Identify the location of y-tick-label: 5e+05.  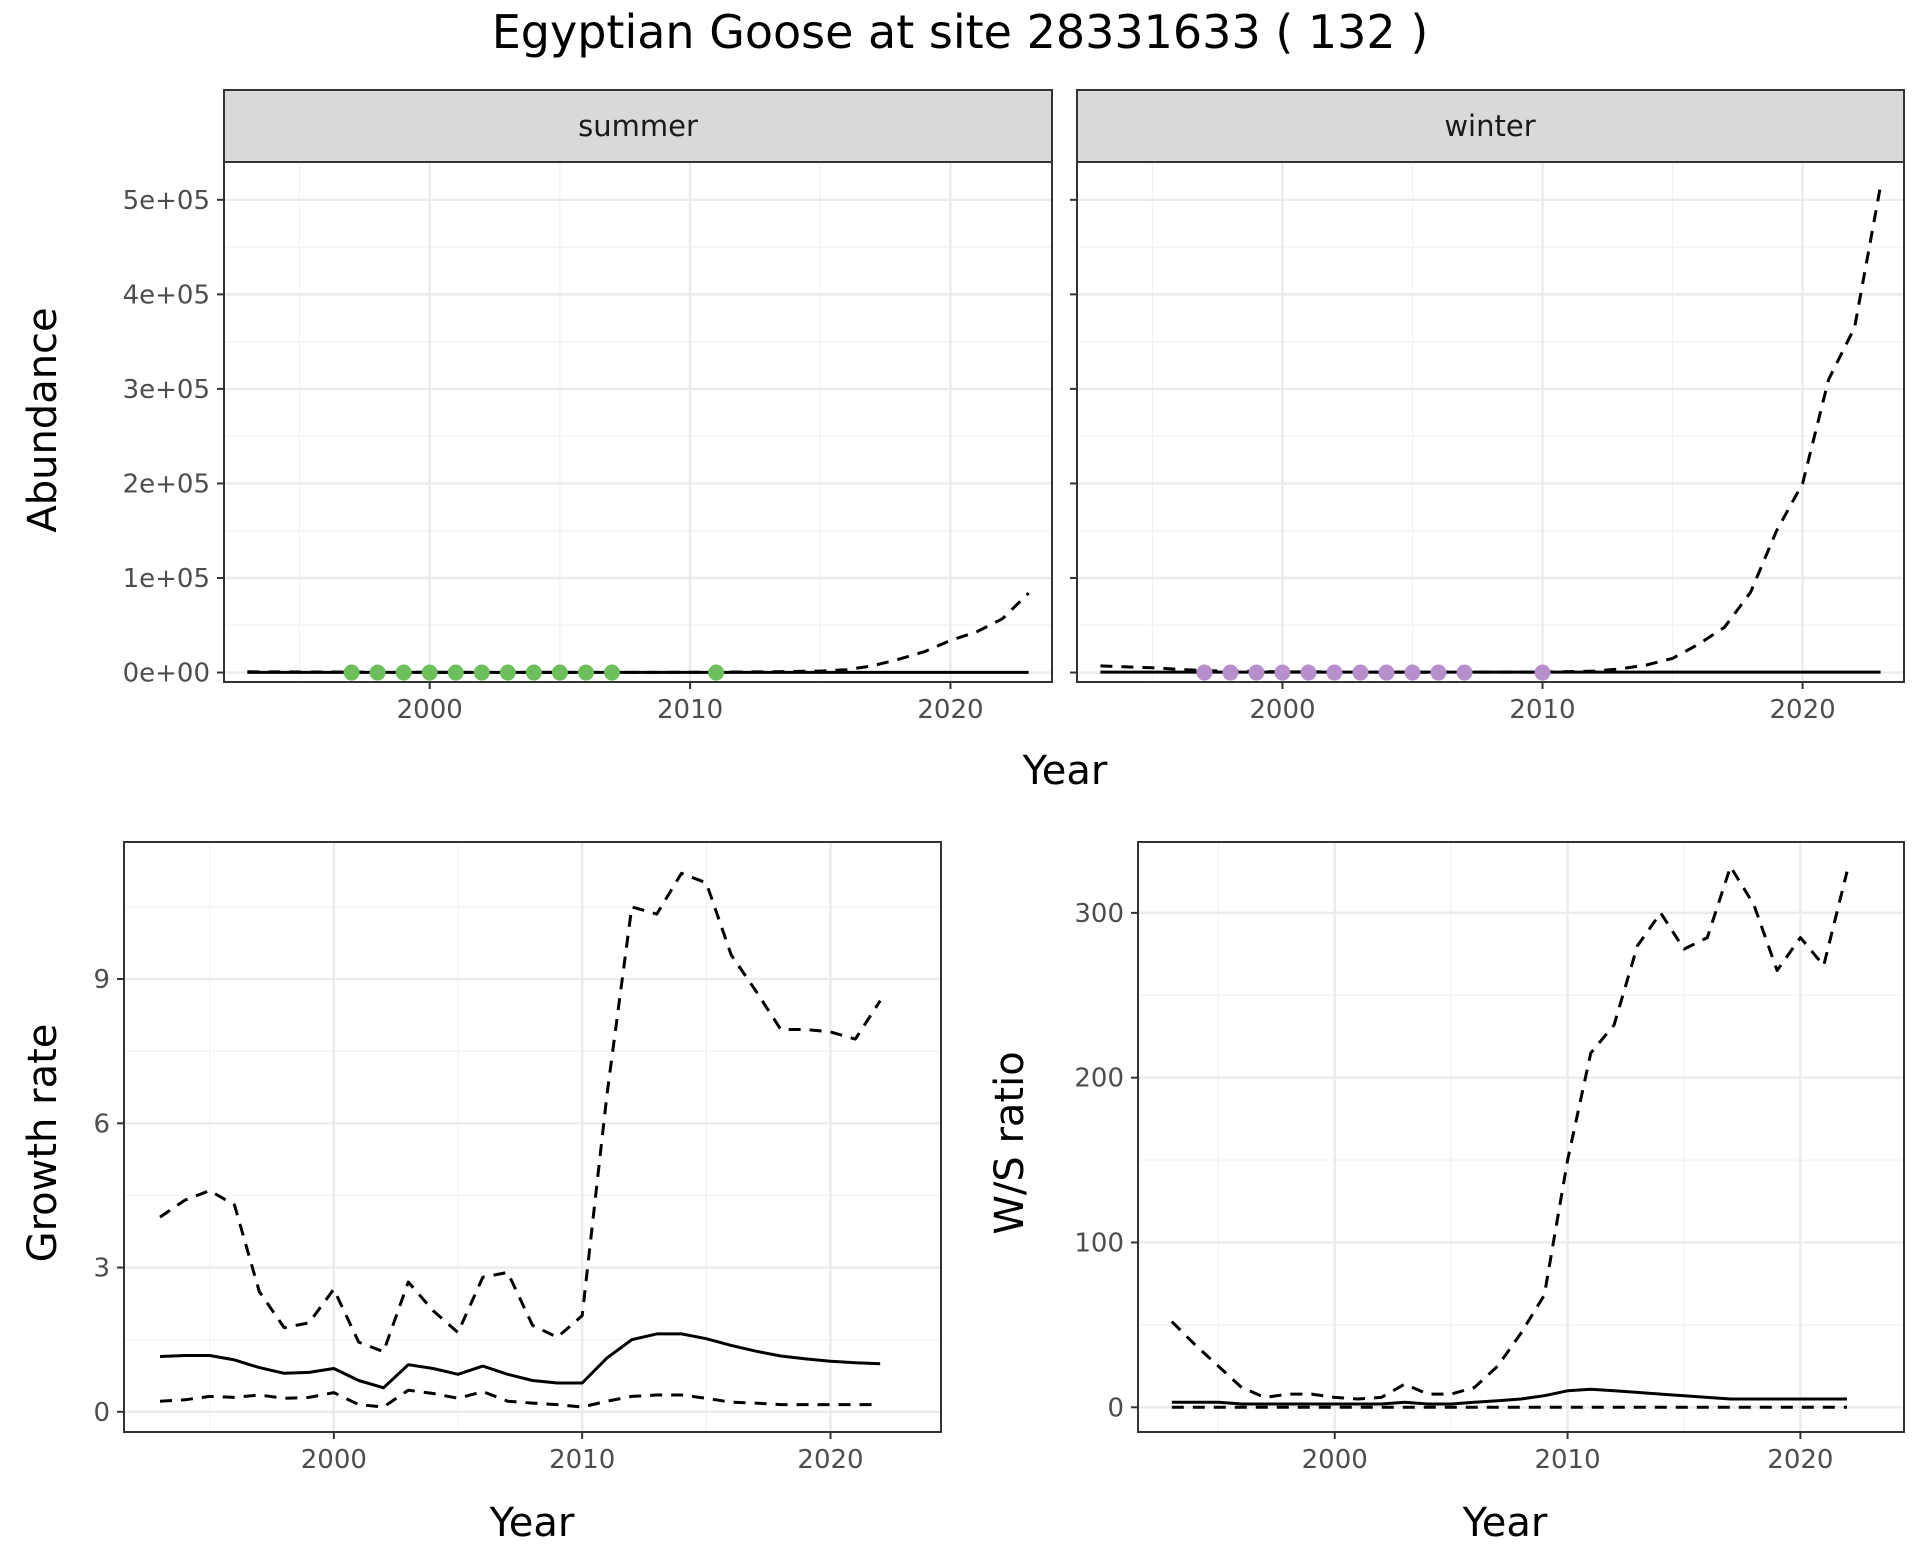
(166, 201).